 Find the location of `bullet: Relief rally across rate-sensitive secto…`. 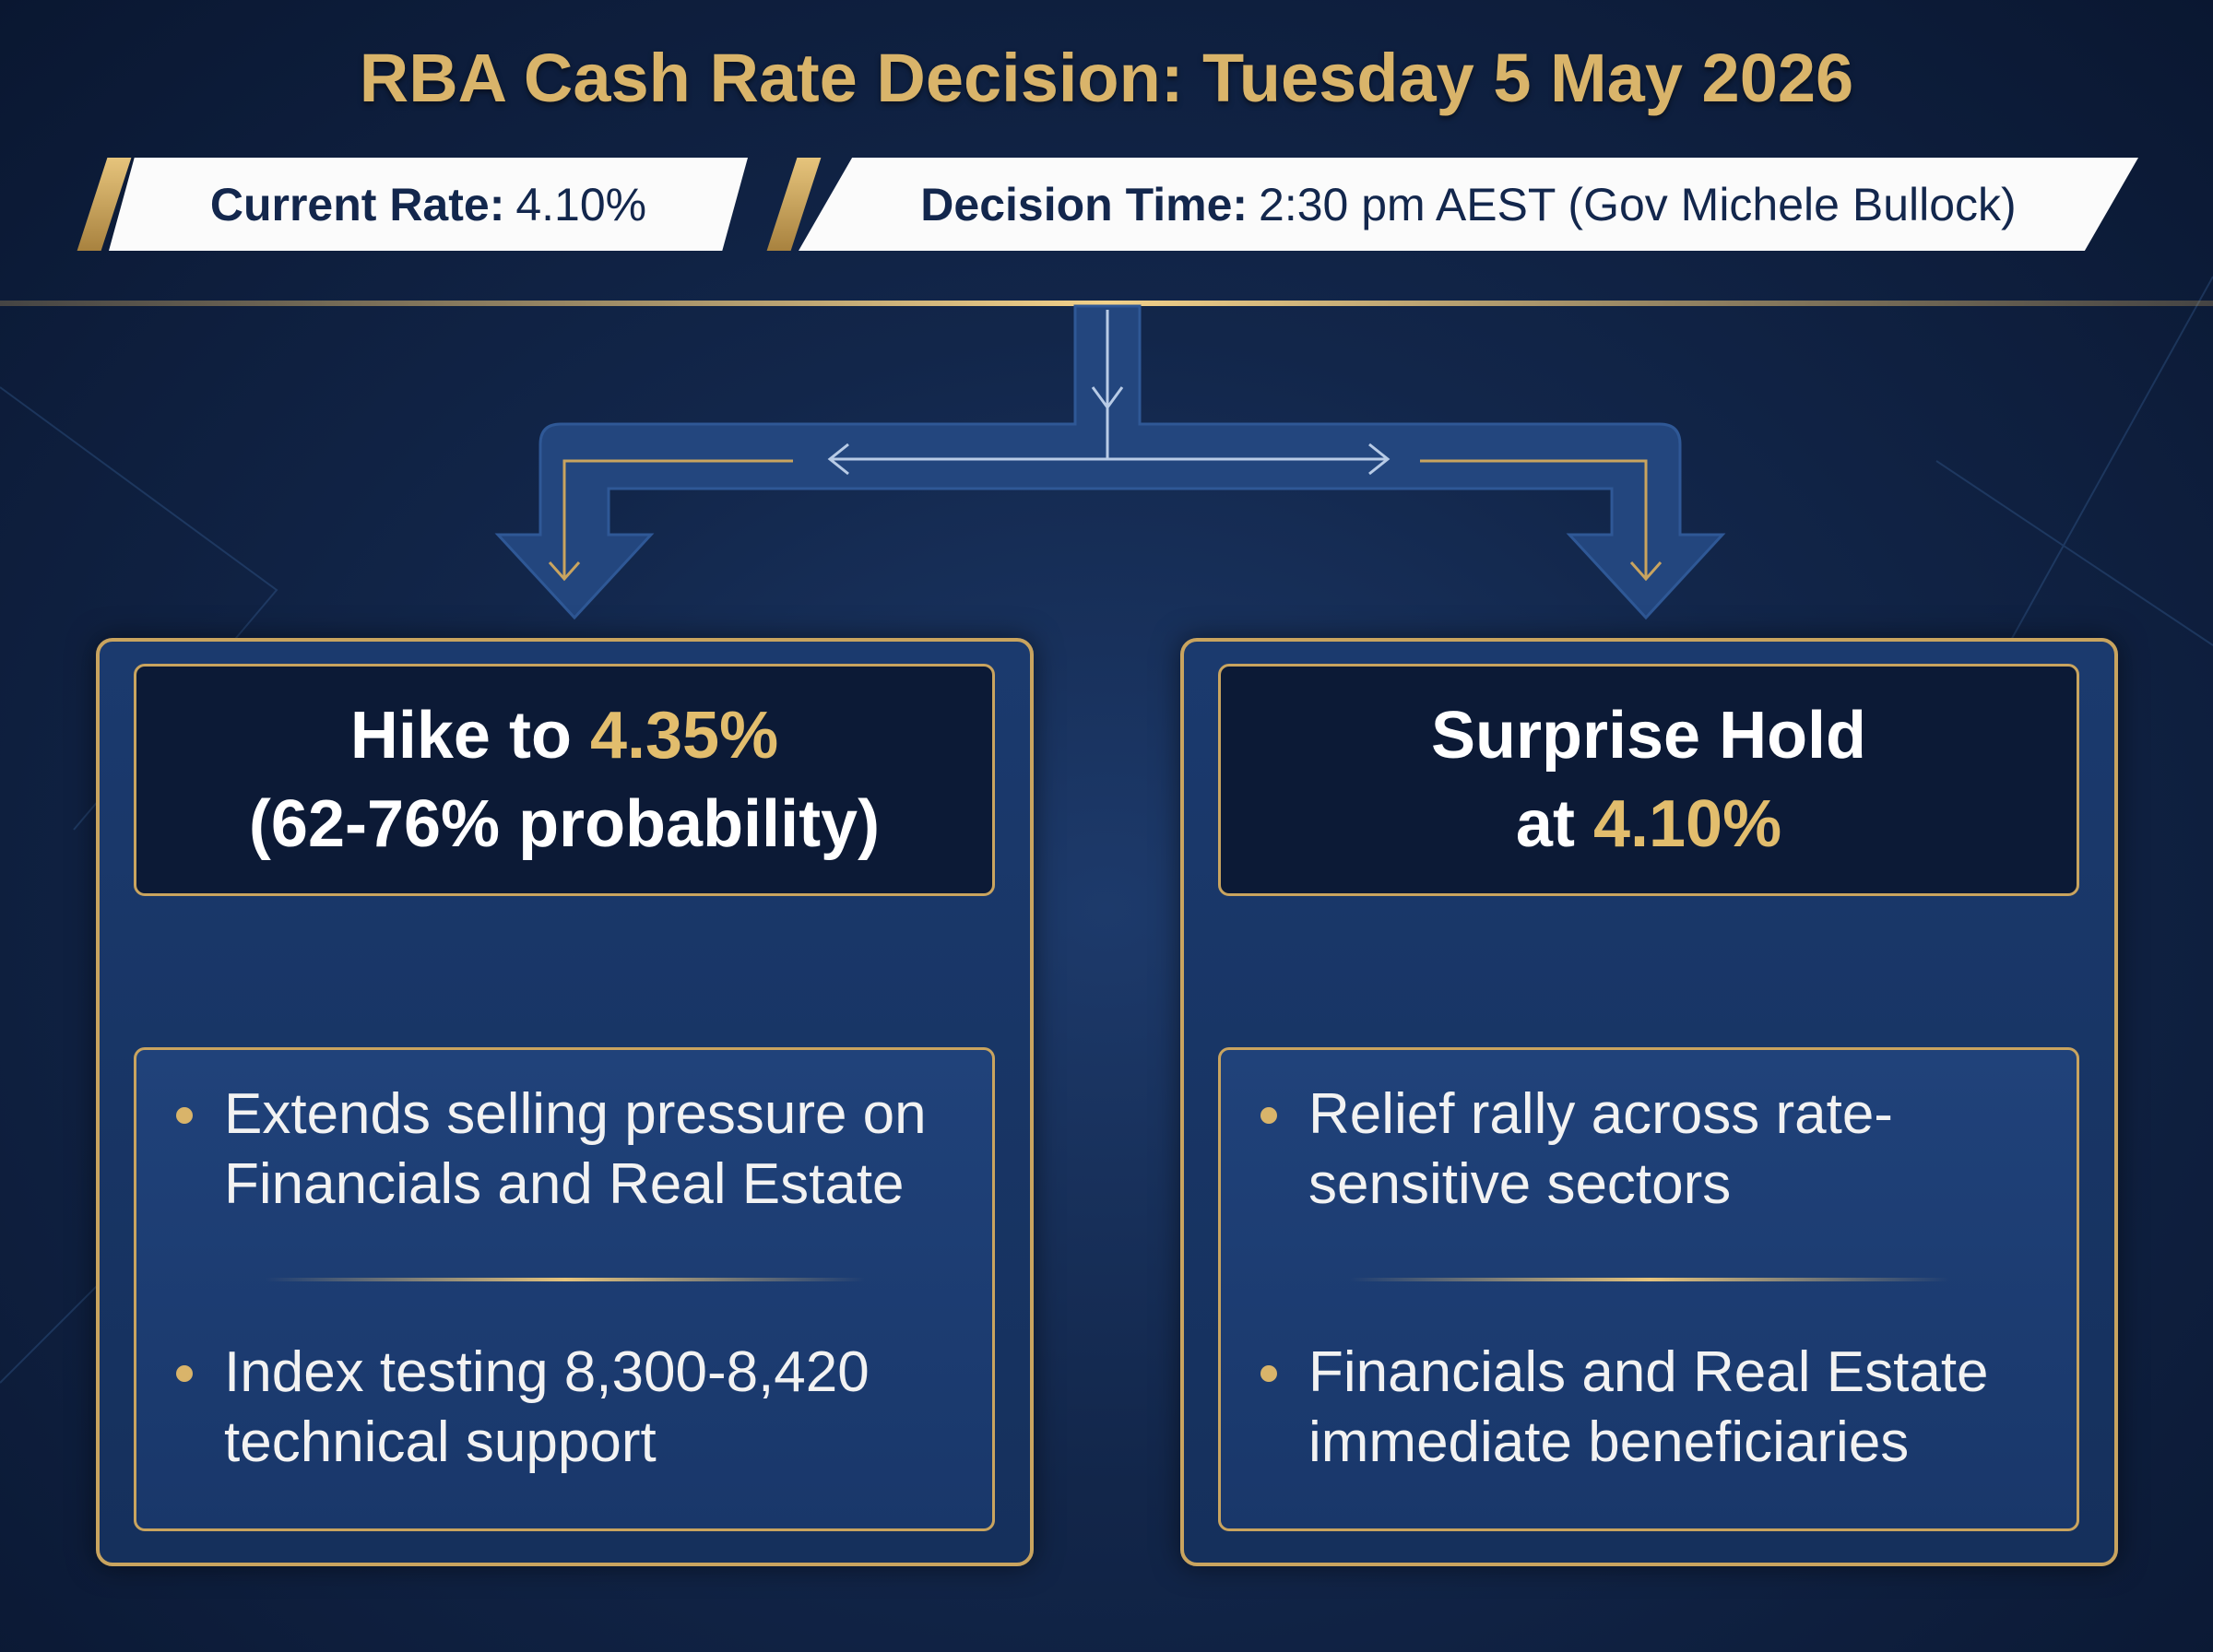

bullet: Relief rally across rate-sensitive secto… is located at coordinates (1653, 1150).